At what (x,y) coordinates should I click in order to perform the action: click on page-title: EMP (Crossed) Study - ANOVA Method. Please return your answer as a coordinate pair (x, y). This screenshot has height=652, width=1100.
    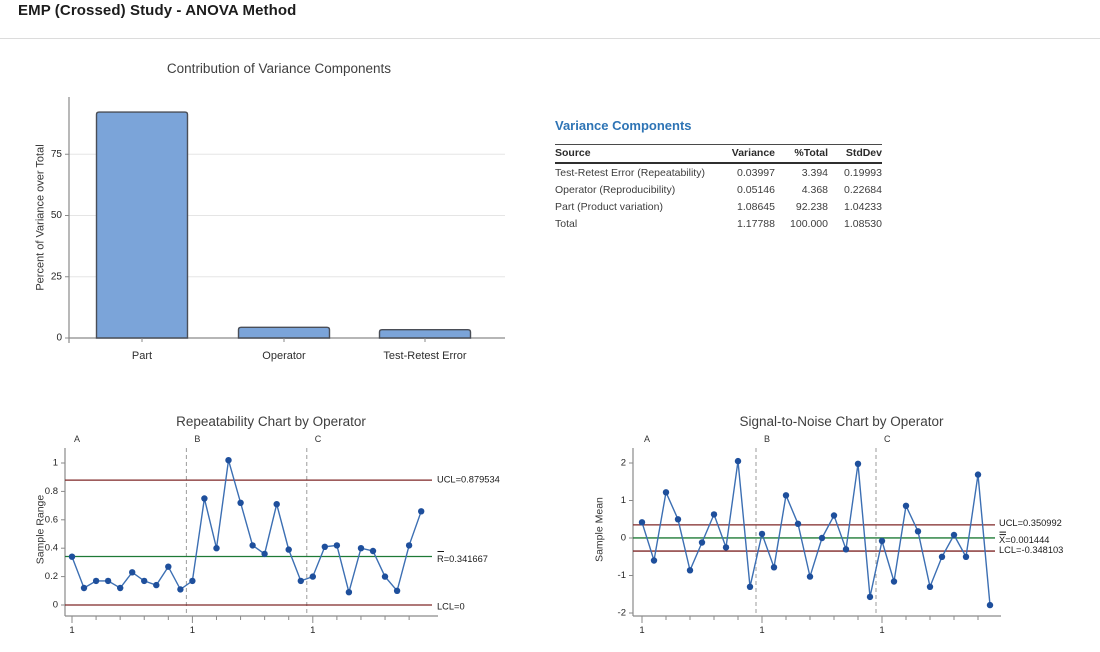
    Looking at the image, I should click on (157, 10).